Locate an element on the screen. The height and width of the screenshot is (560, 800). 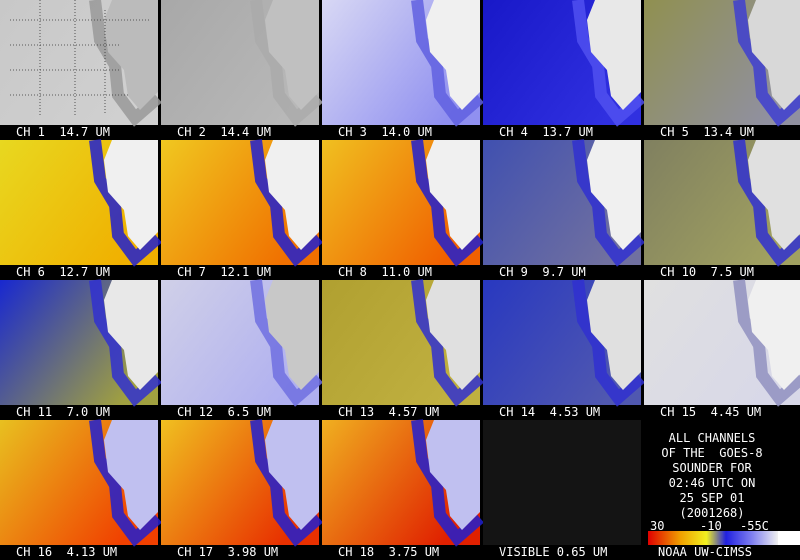
channel-panel: CH 15 4.45 UM is located at coordinates (722, 349).